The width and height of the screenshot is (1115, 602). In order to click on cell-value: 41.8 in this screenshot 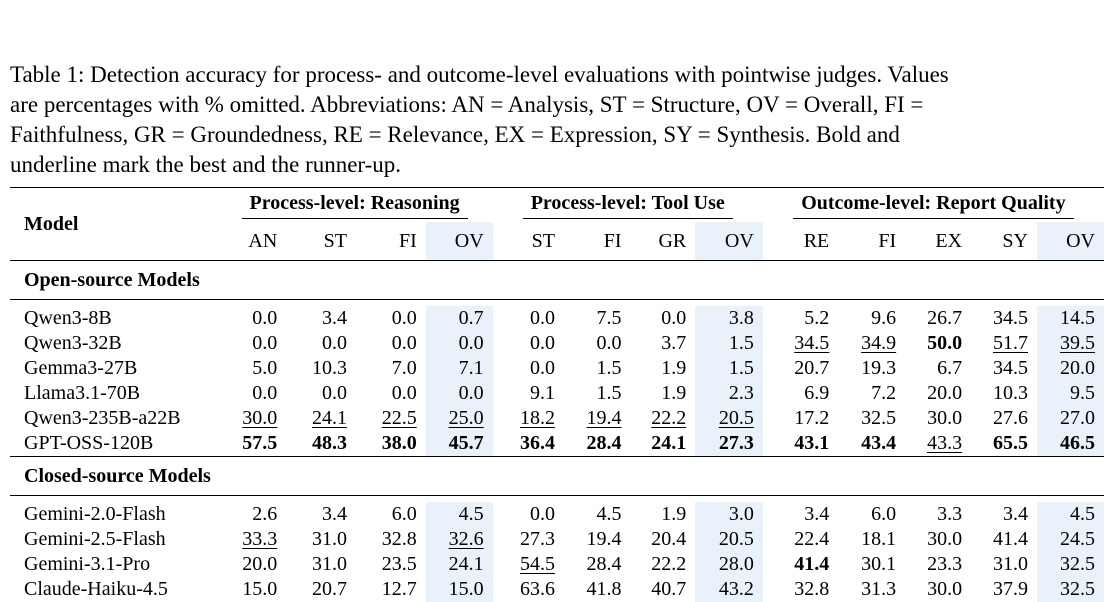, I will do `click(604, 589)`.